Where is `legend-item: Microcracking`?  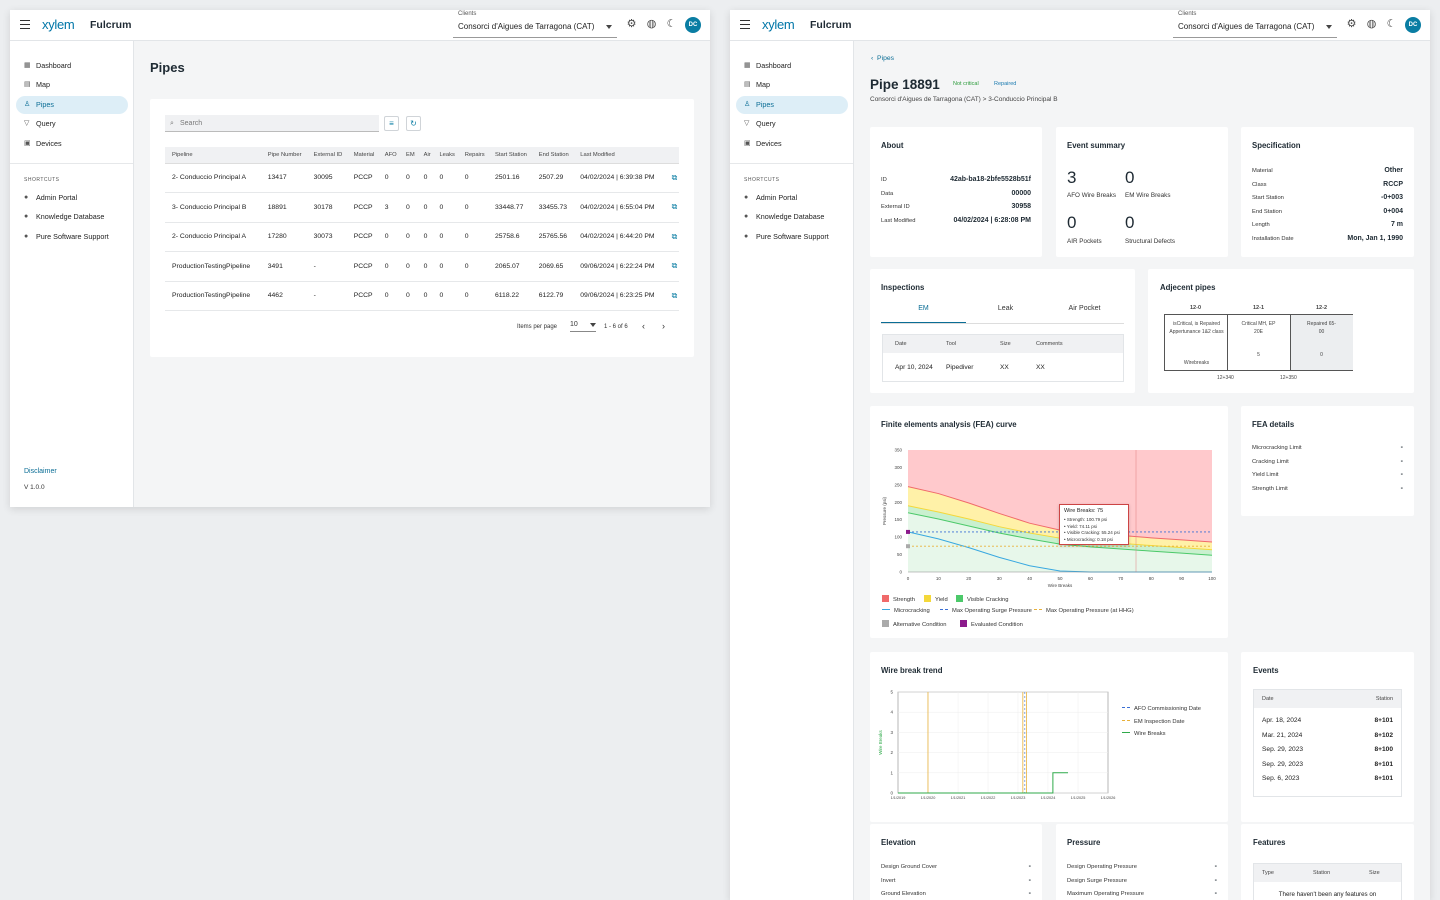 legend-item: Microcracking is located at coordinates (906, 611).